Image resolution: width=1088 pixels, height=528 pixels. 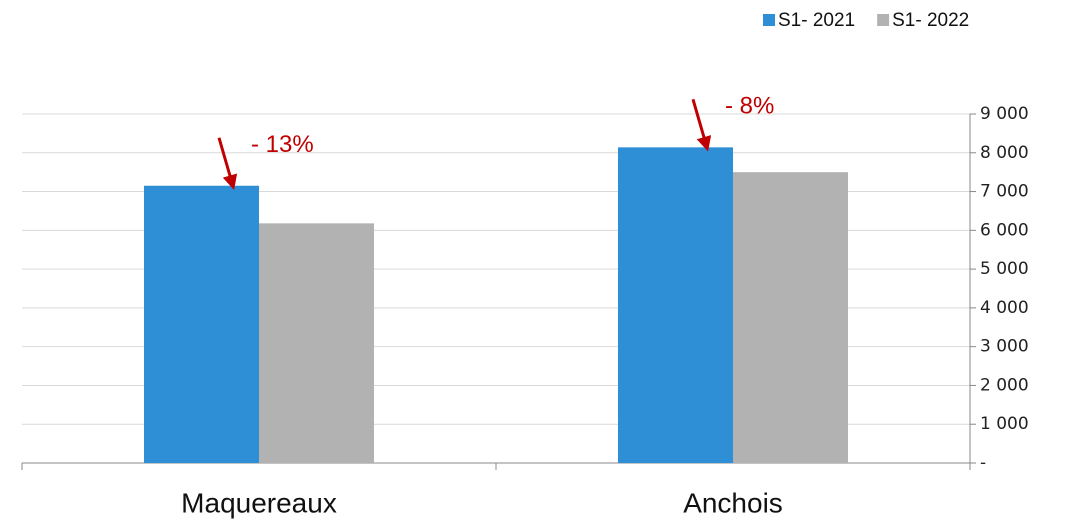 I want to click on y-tick-label: 1 000, so click(x=1004, y=424).